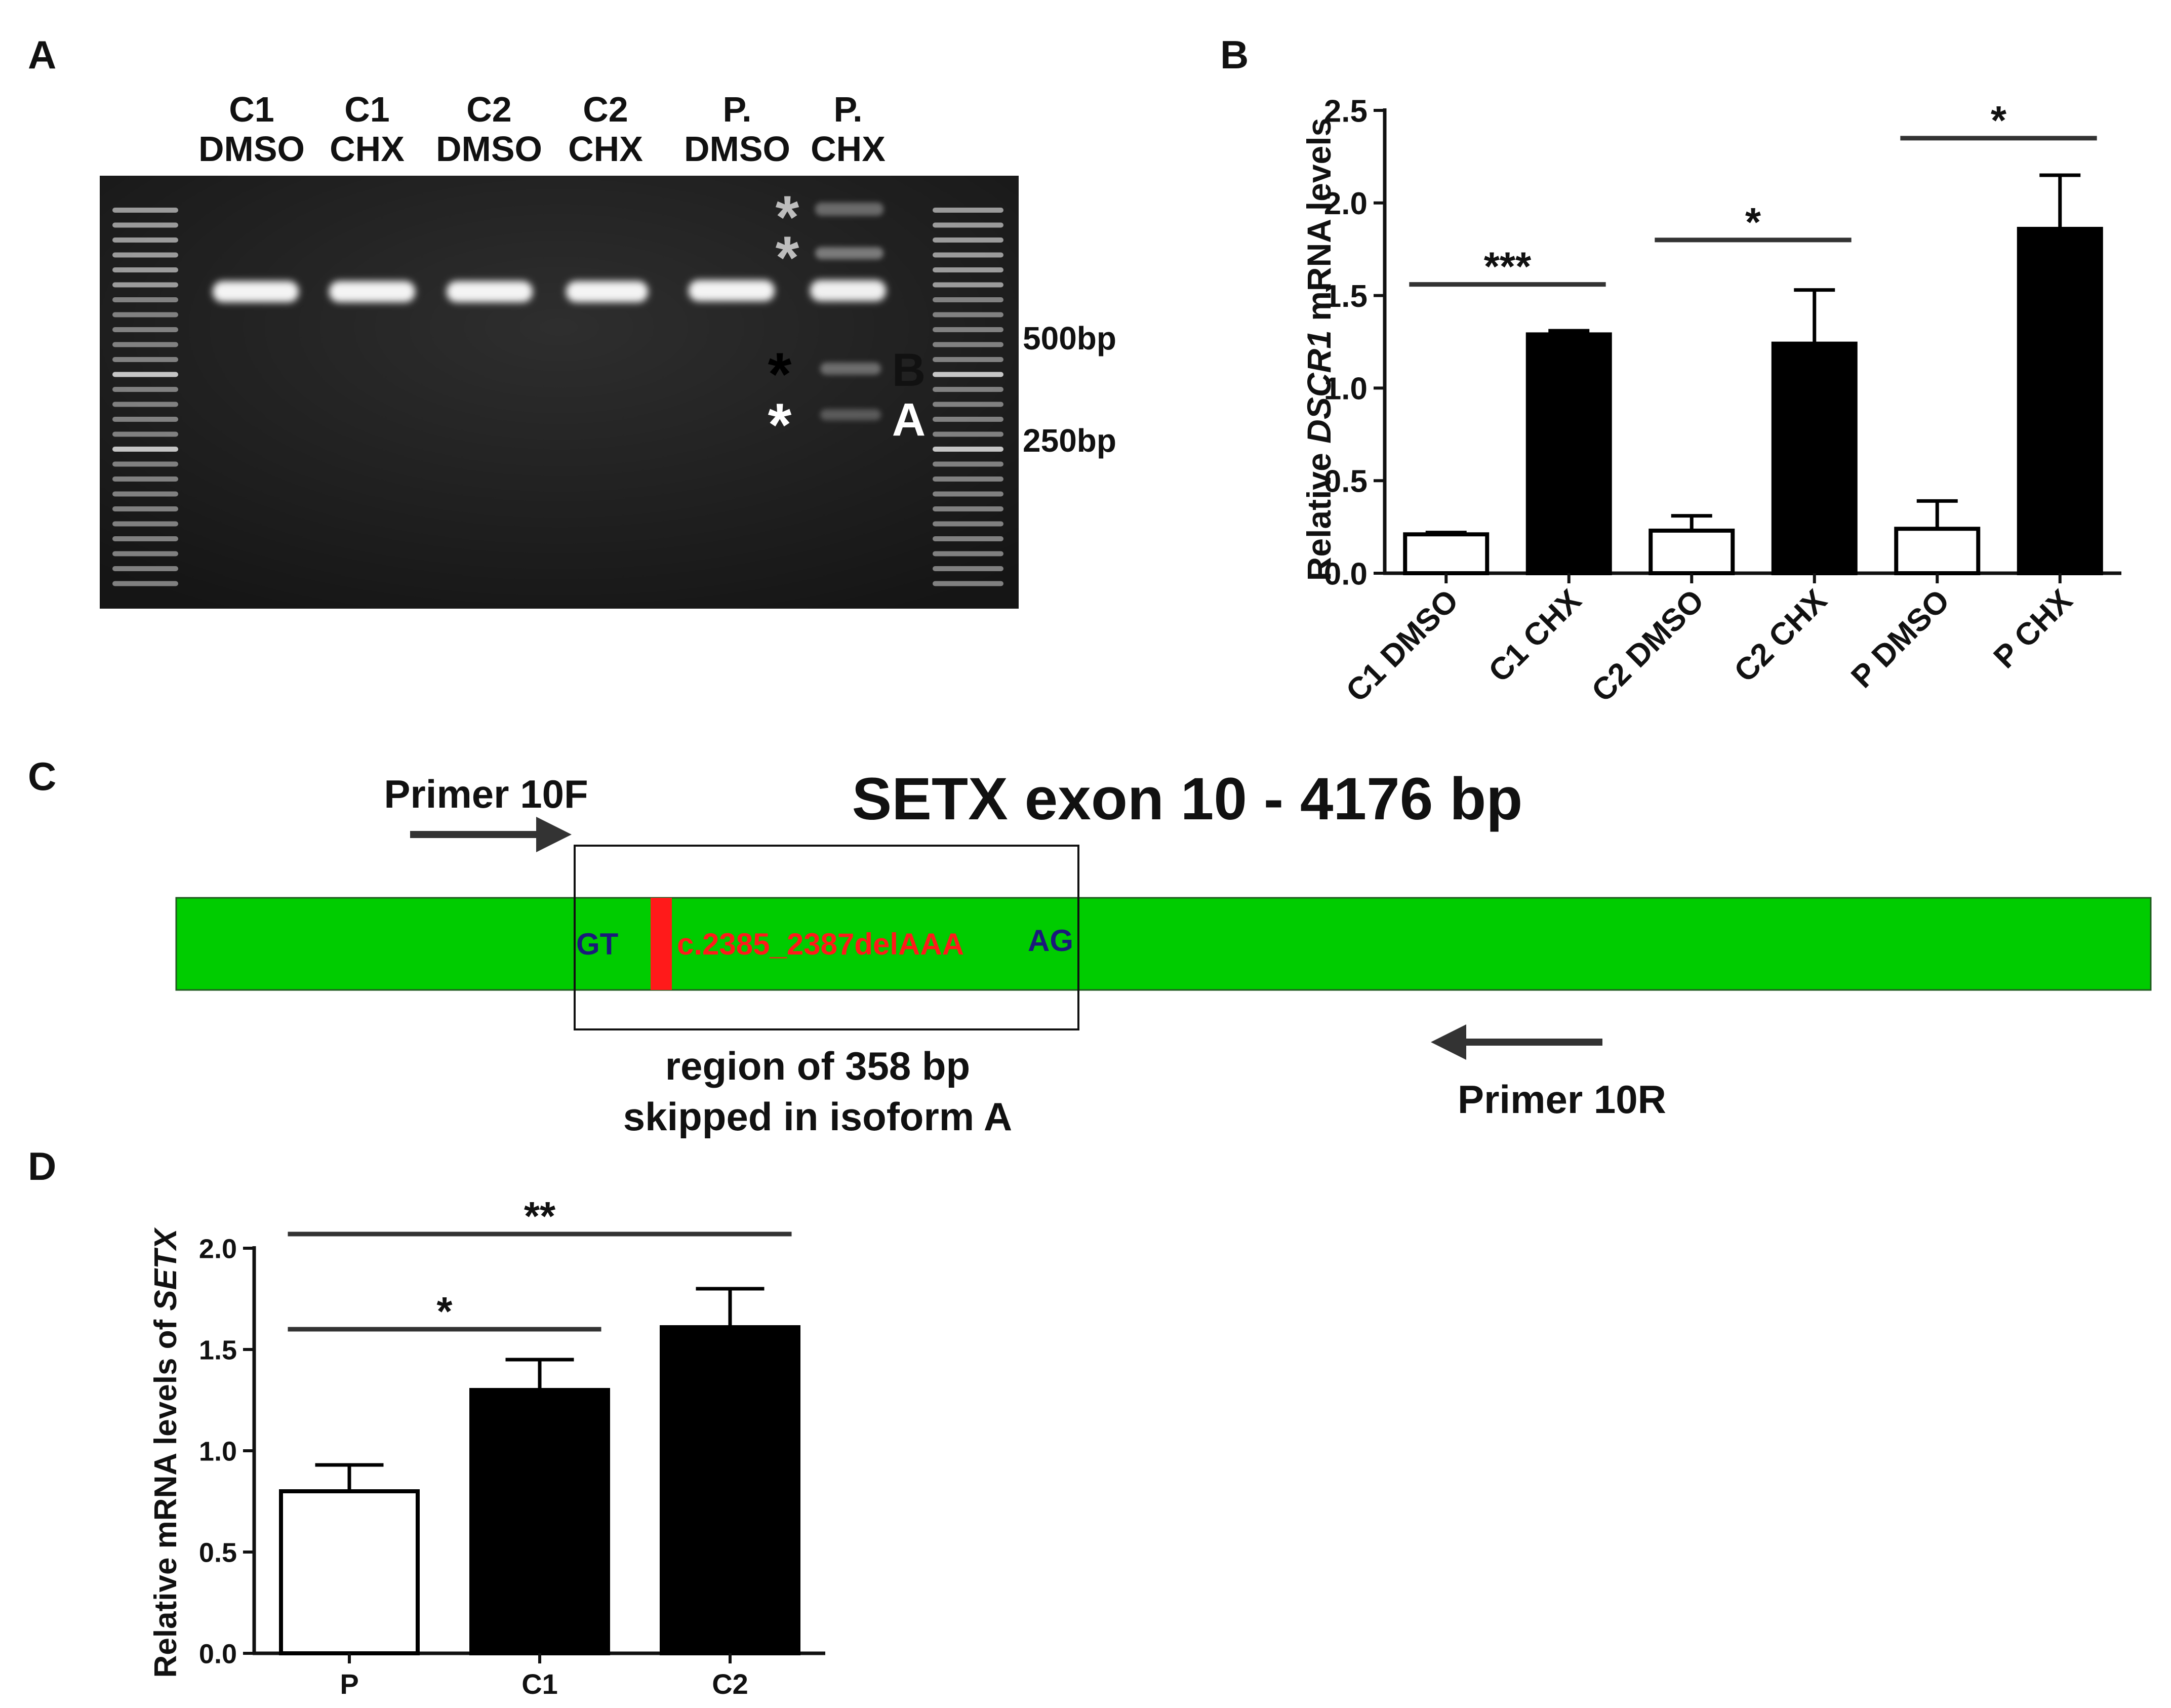 The height and width of the screenshot is (1708, 2171). What do you see at coordinates (817, 1066) in the screenshot?
I see `region-caption-line-1: region of 358 bp` at bounding box center [817, 1066].